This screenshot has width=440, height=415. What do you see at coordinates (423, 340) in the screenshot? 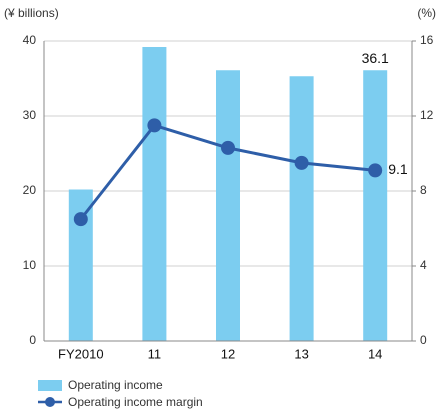
I see `y2-tick-label: 0` at bounding box center [423, 340].